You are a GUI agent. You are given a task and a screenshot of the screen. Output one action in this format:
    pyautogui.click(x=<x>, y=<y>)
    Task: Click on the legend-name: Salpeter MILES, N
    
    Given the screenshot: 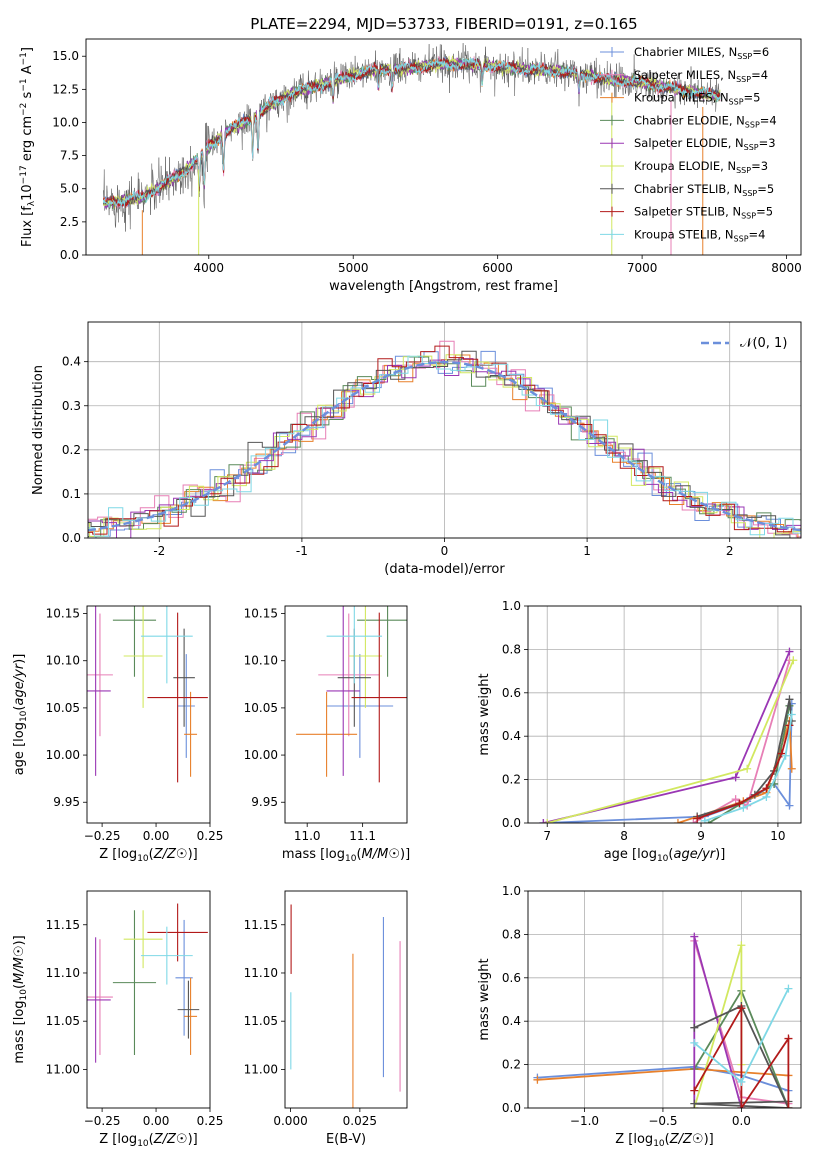 What is the action you would take?
    pyautogui.click(x=685, y=75)
    